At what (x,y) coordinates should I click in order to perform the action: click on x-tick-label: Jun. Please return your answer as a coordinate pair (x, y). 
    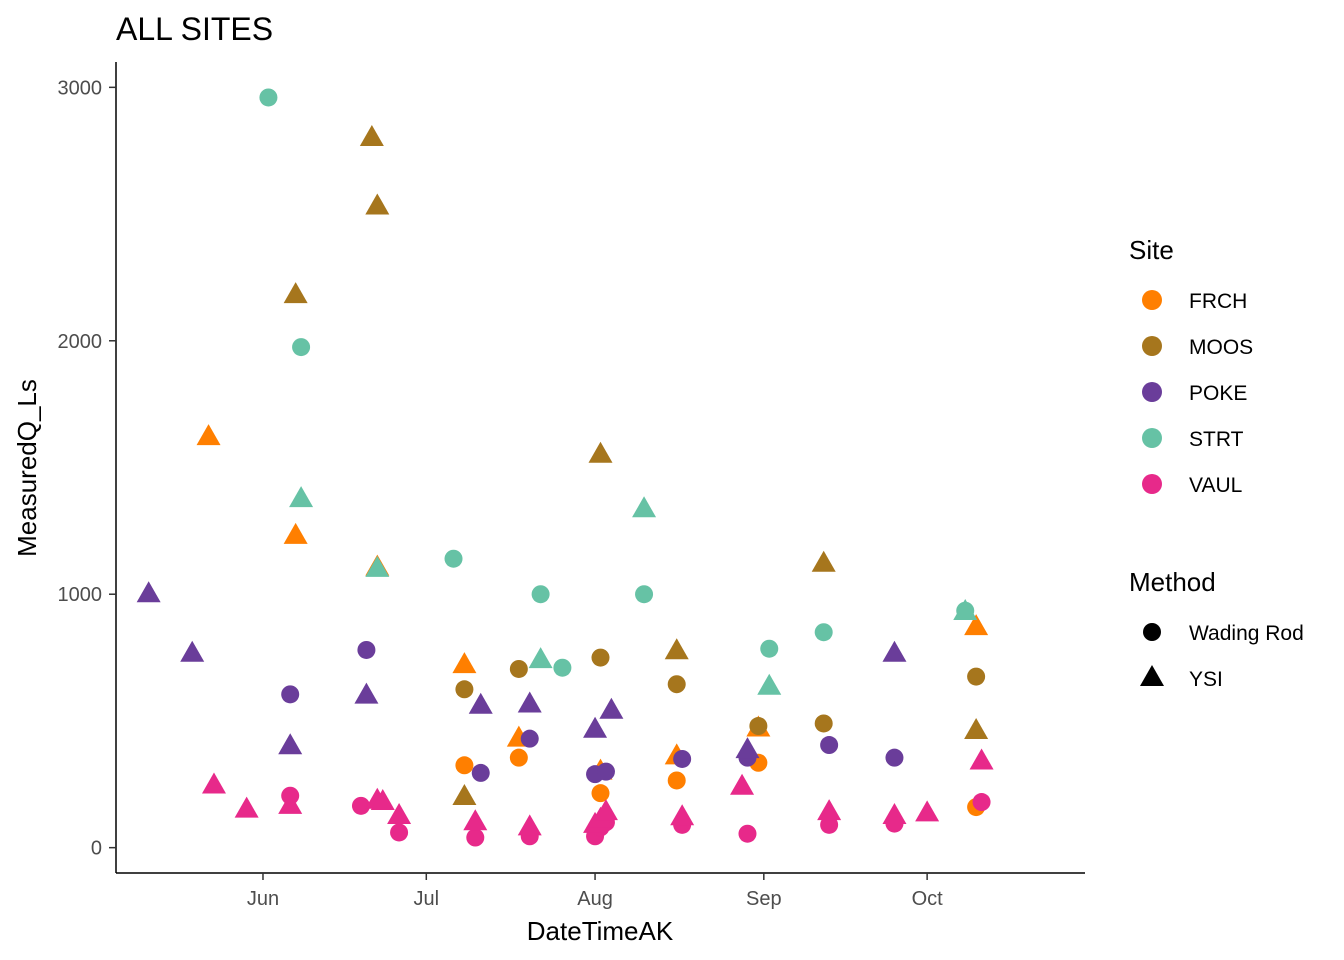
    Looking at the image, I should click on (263, 899).